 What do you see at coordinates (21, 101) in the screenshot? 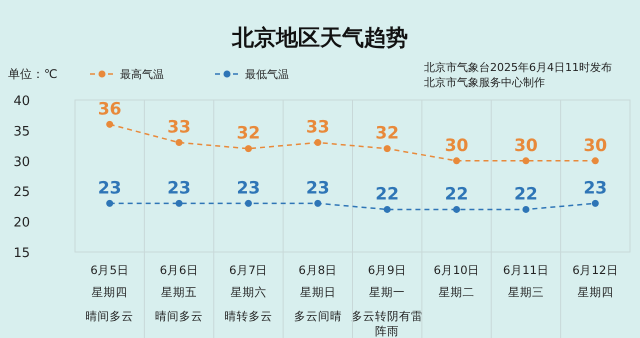
I see `y-tick-label: 40` at bounding box center [21, 101].